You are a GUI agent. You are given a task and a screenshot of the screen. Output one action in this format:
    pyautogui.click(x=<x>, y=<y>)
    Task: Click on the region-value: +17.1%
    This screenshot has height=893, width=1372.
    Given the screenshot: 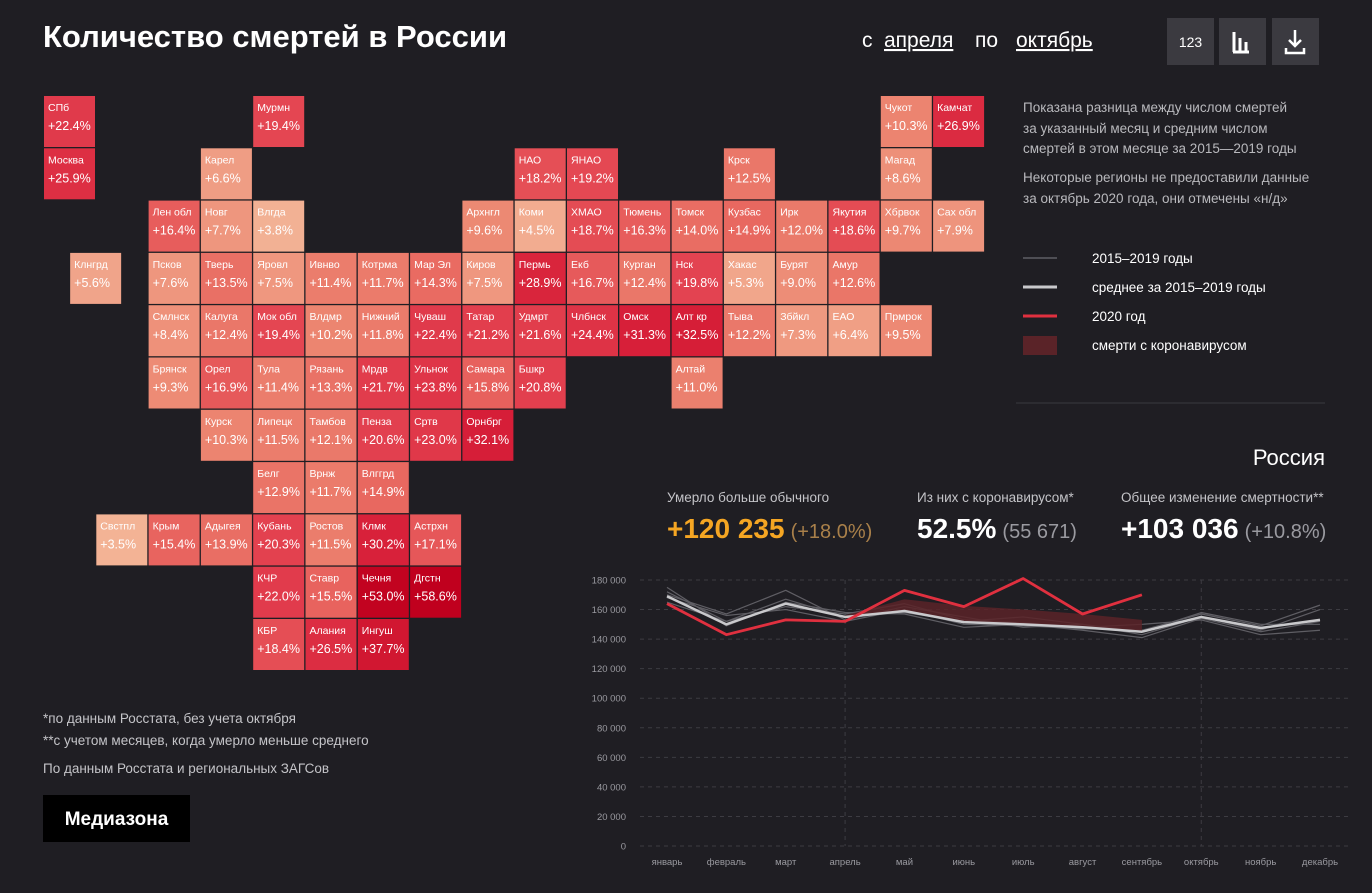 What is the action you would take?
    pyautogui.click(x=435, y=544)
    